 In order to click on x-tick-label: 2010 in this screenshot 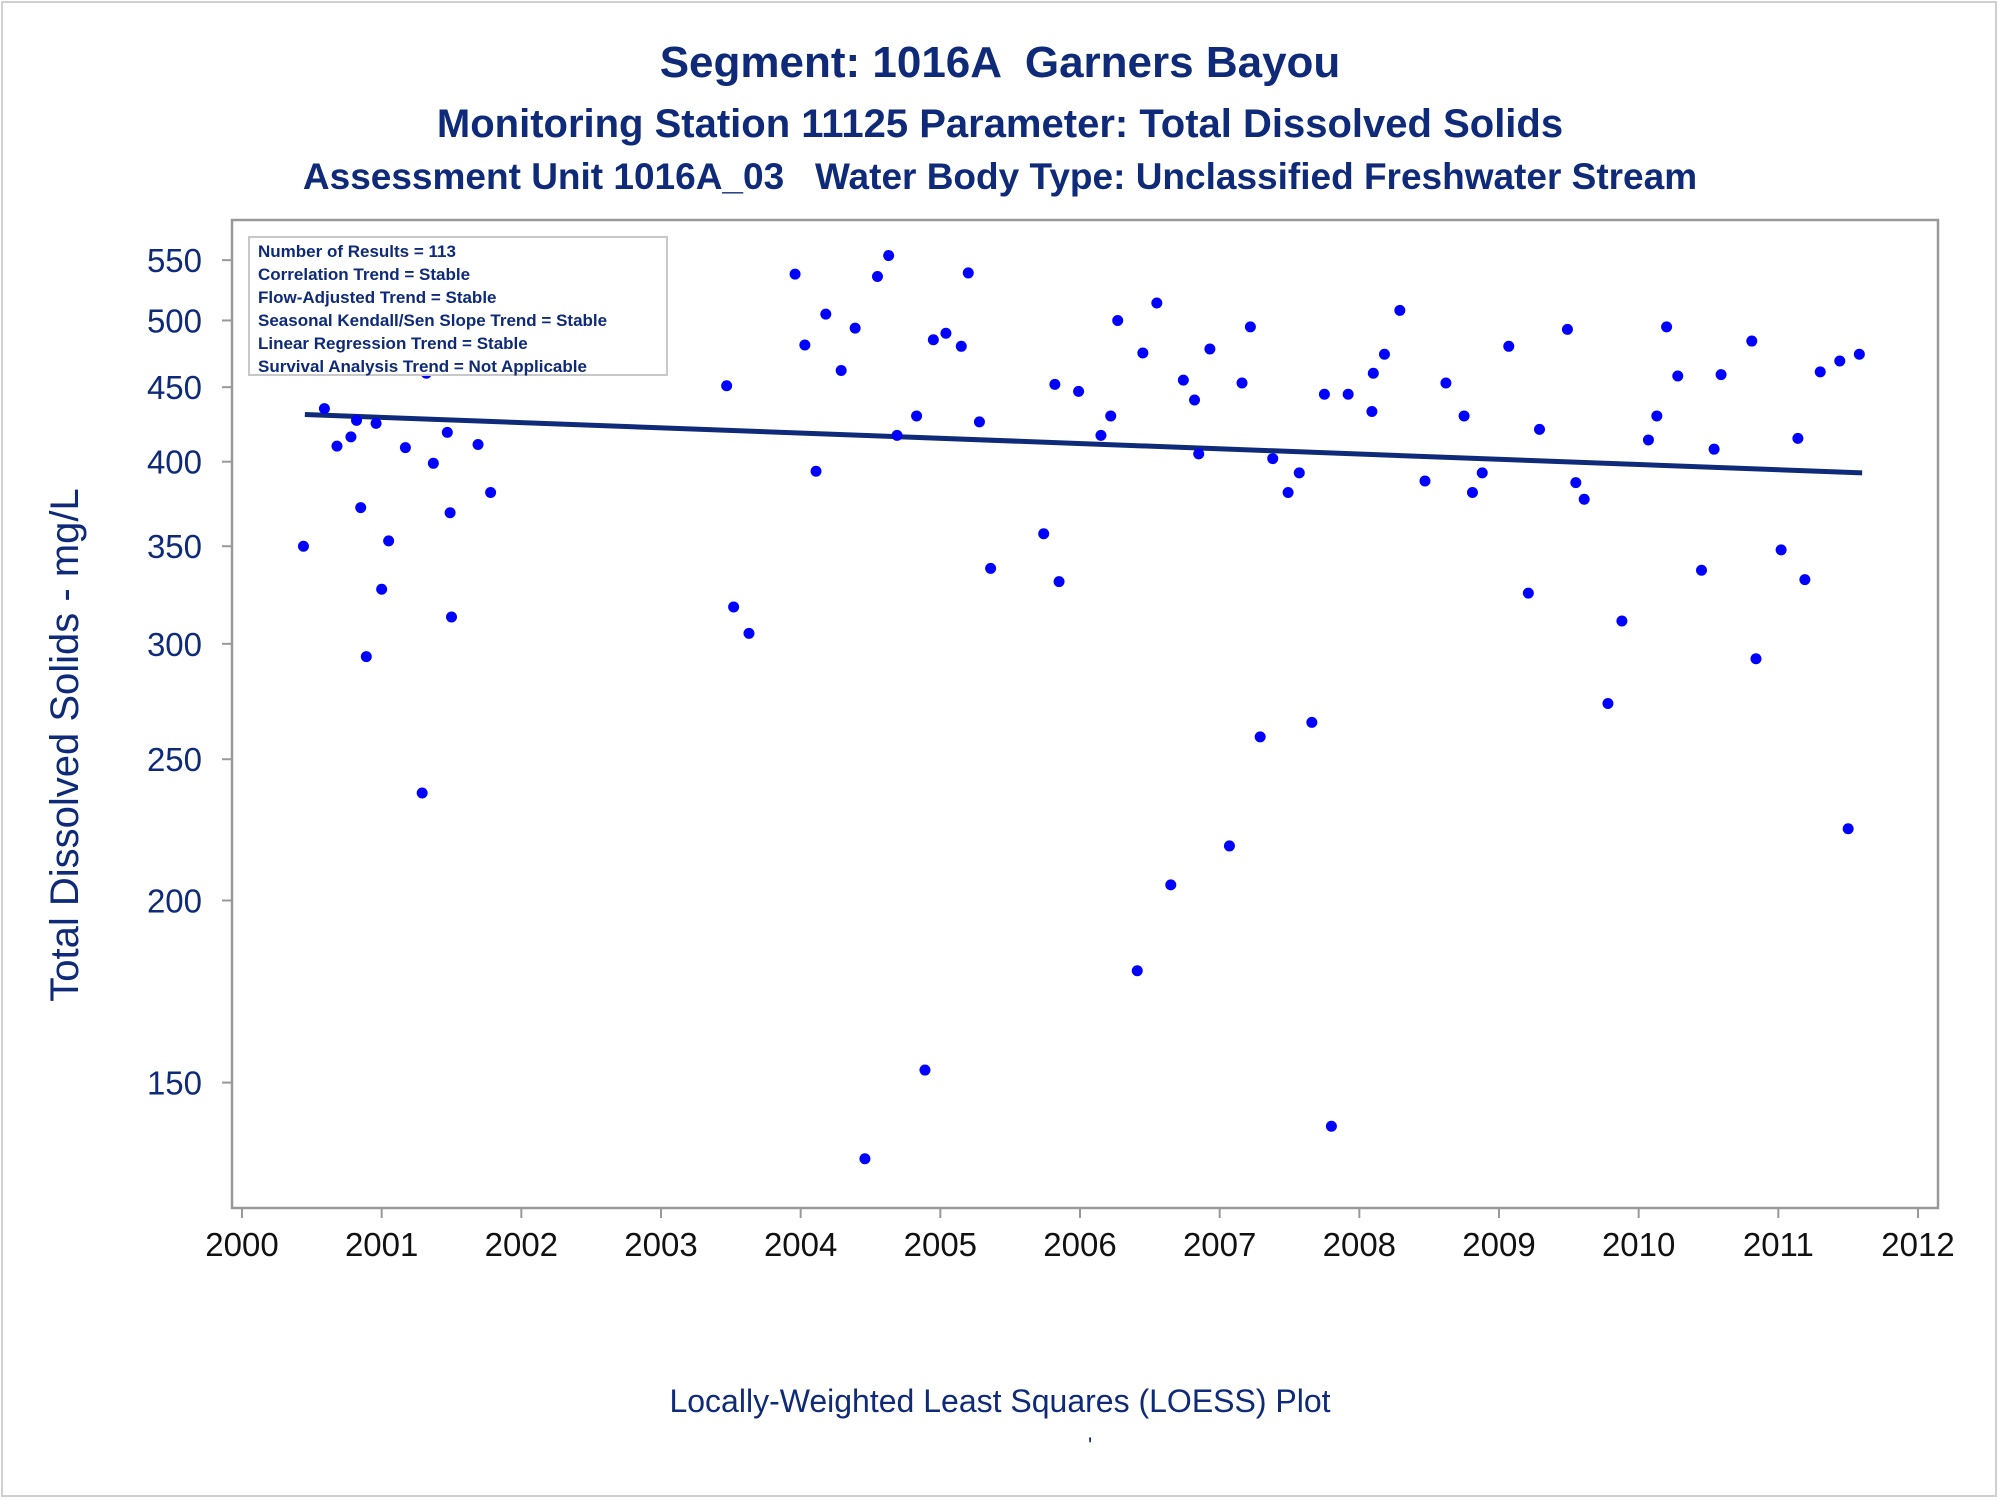, I will do `click(1638, 1244)`.